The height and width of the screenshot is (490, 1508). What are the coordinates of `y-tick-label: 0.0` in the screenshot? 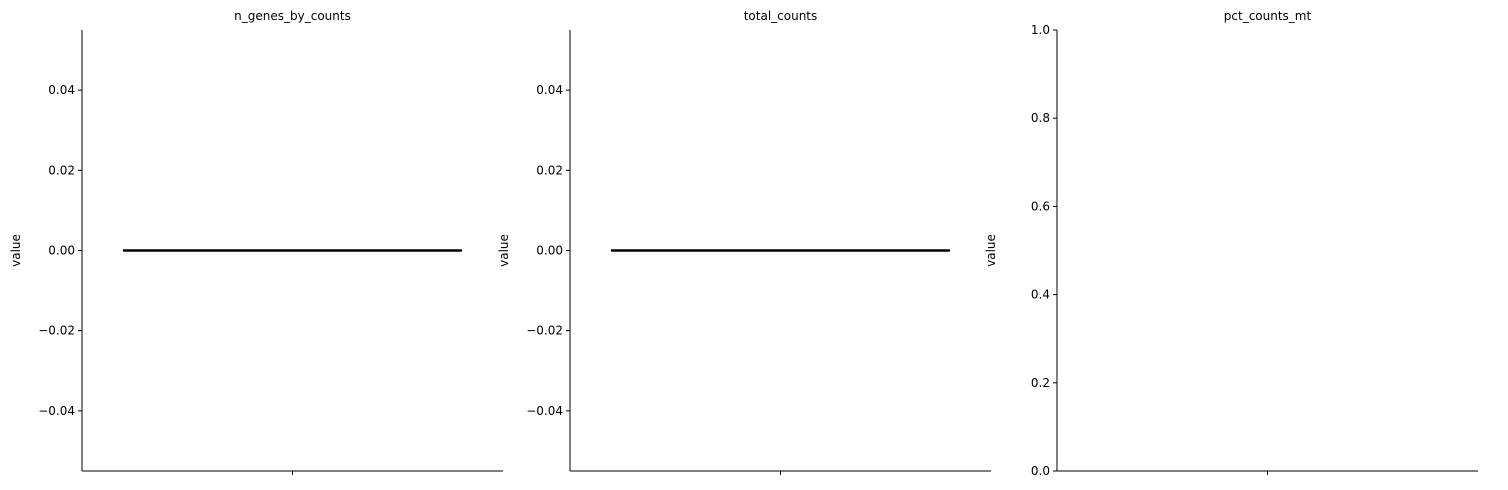 It's located at (1040, 471).